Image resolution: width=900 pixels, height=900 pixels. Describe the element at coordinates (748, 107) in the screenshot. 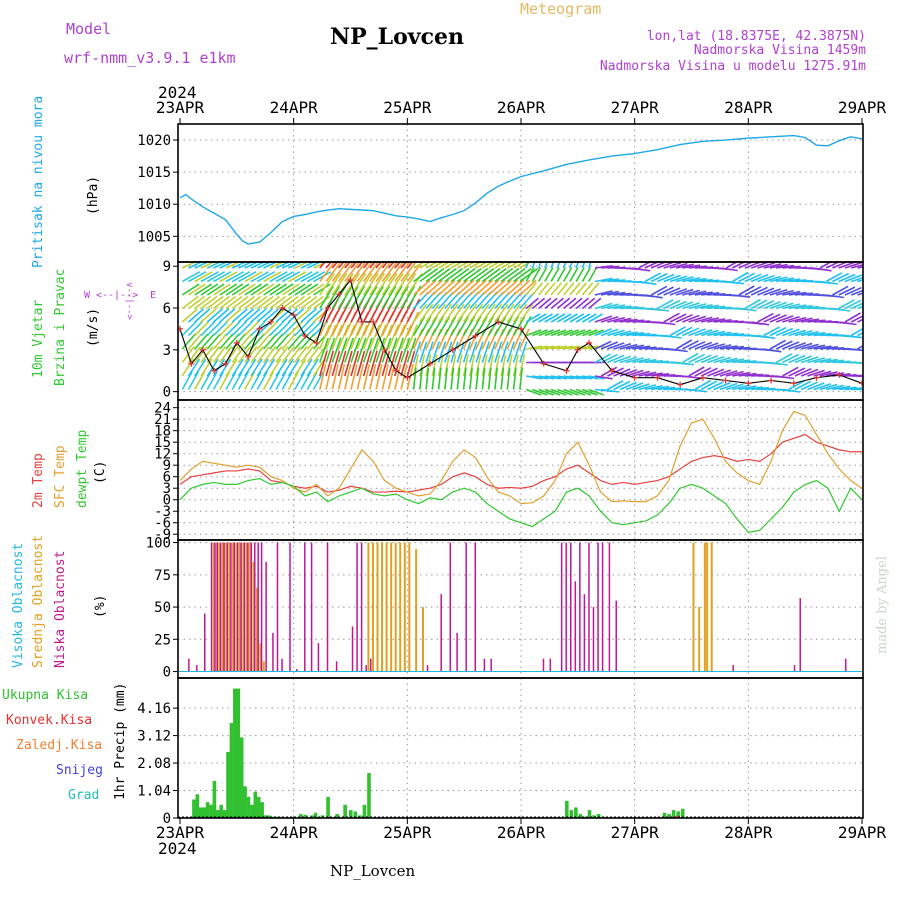

I see `top-time-label: 28APR` at that location.